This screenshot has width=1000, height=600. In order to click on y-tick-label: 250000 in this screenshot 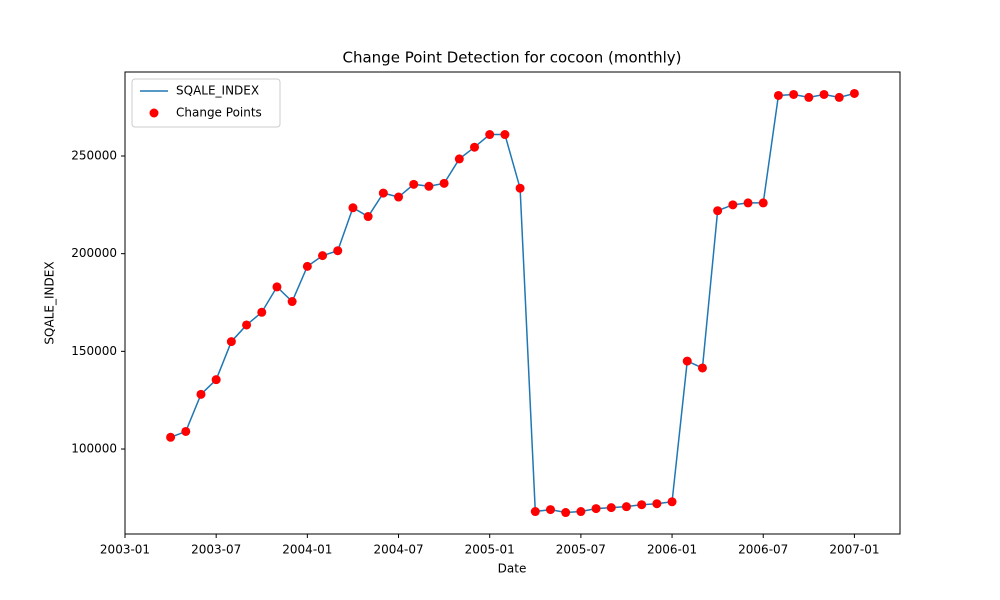, I will do `click(94, 156)`.